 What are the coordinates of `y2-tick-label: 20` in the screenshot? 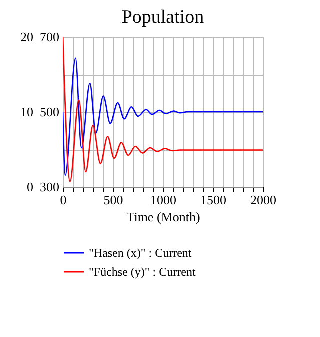 It's located at (27, 37).